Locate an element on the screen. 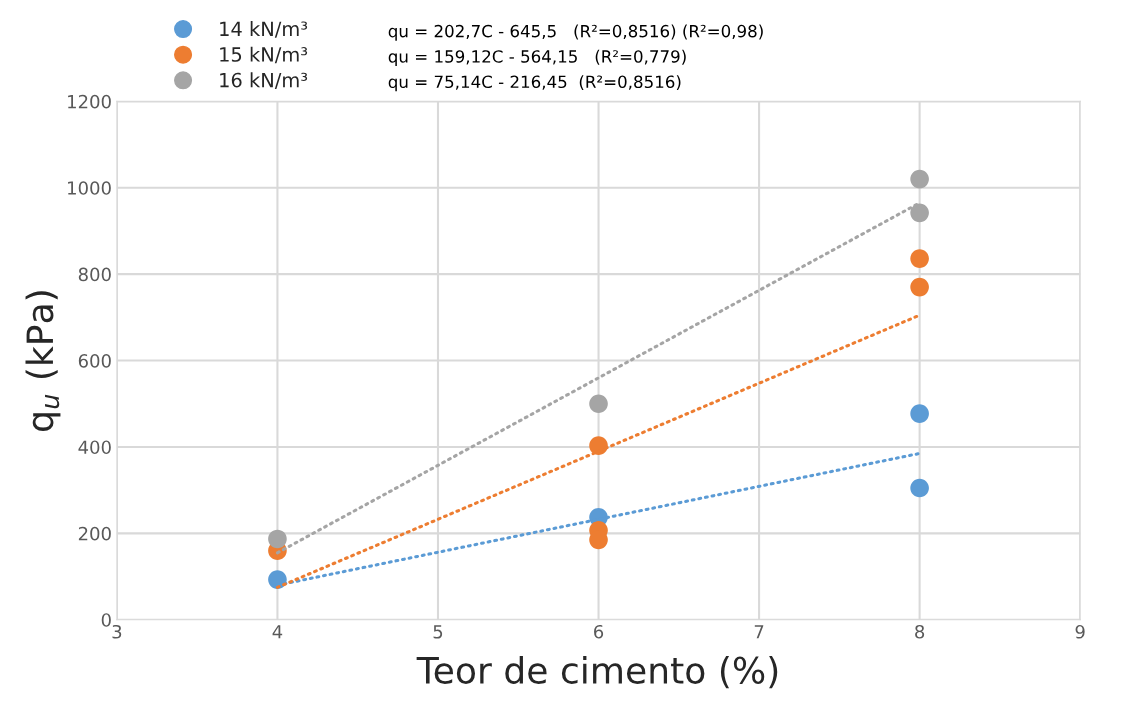  y-tick-label: 200 is located at coordinates (94, 533).